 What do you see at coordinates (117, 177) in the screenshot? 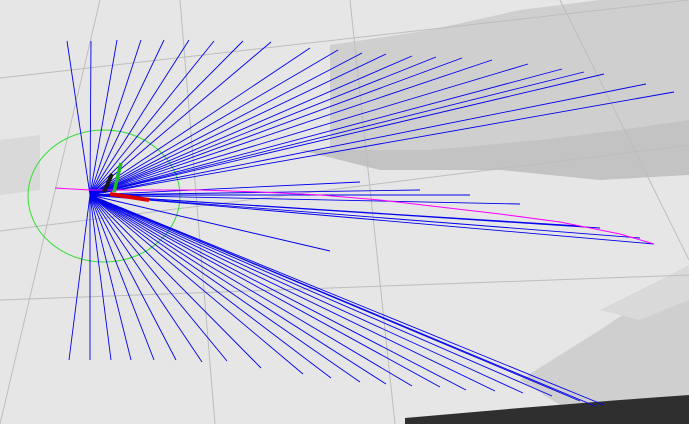
I see `axis-y` at bounding box center [117, 177].